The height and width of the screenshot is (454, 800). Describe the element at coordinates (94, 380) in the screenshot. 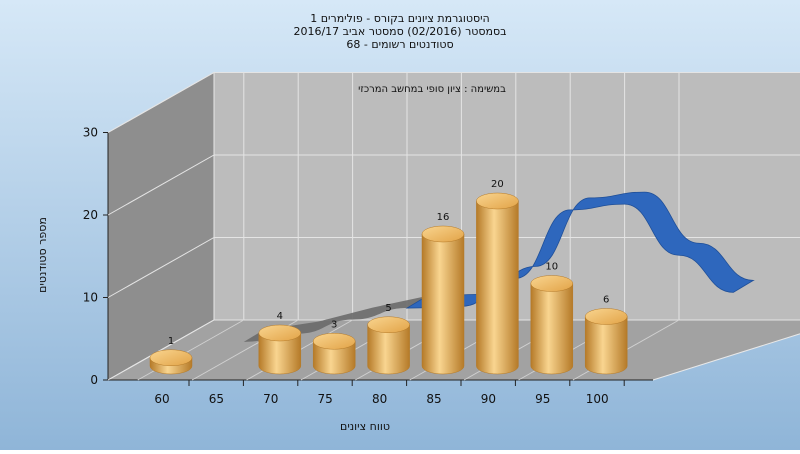

I see `y-tick-label: 0` at that location.